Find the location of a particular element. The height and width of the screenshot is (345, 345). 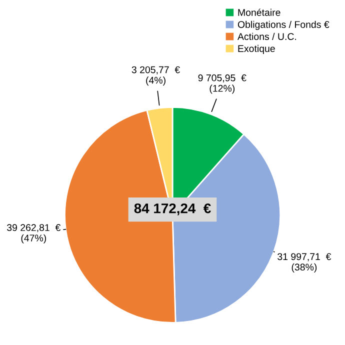

data-label: 9 705,95 € (12%) is located at coordinates (222, 84).